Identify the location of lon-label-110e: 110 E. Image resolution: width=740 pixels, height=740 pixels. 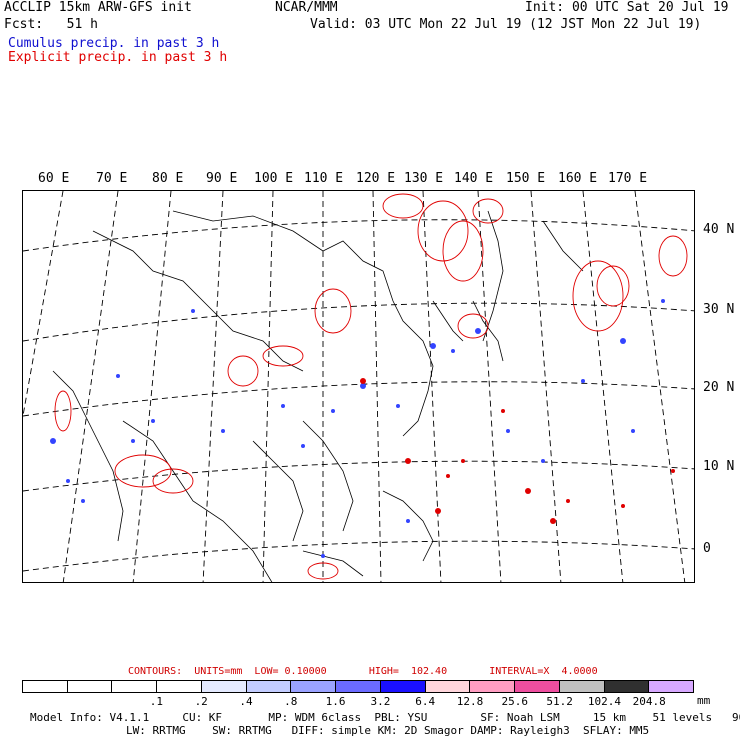
(324, 178).